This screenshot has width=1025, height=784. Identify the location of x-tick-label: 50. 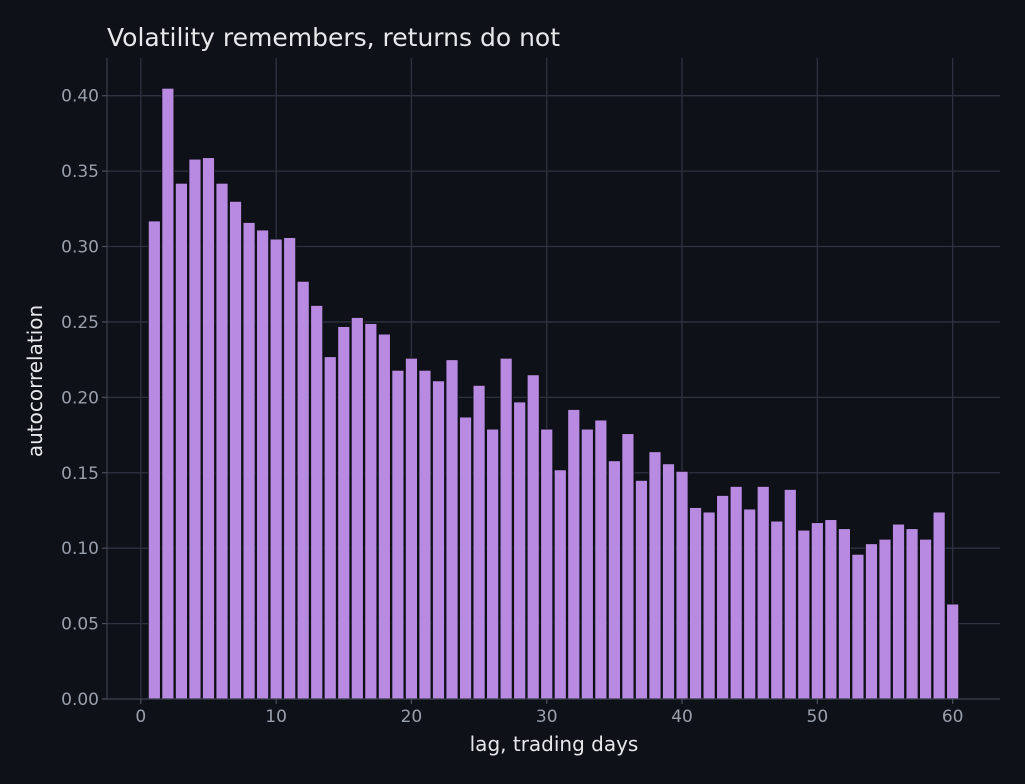
(818, 717).